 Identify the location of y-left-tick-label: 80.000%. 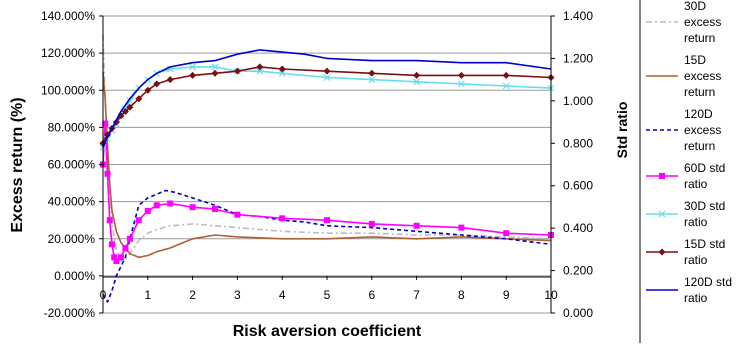
(72, 127).